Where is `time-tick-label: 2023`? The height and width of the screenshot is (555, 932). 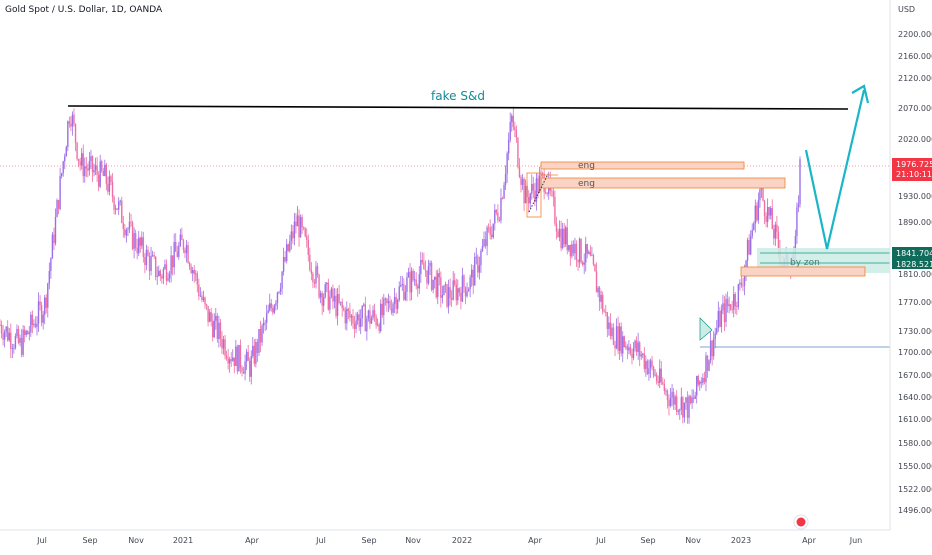 time-tick-label: 2023 is located at coordinates (741, 540).